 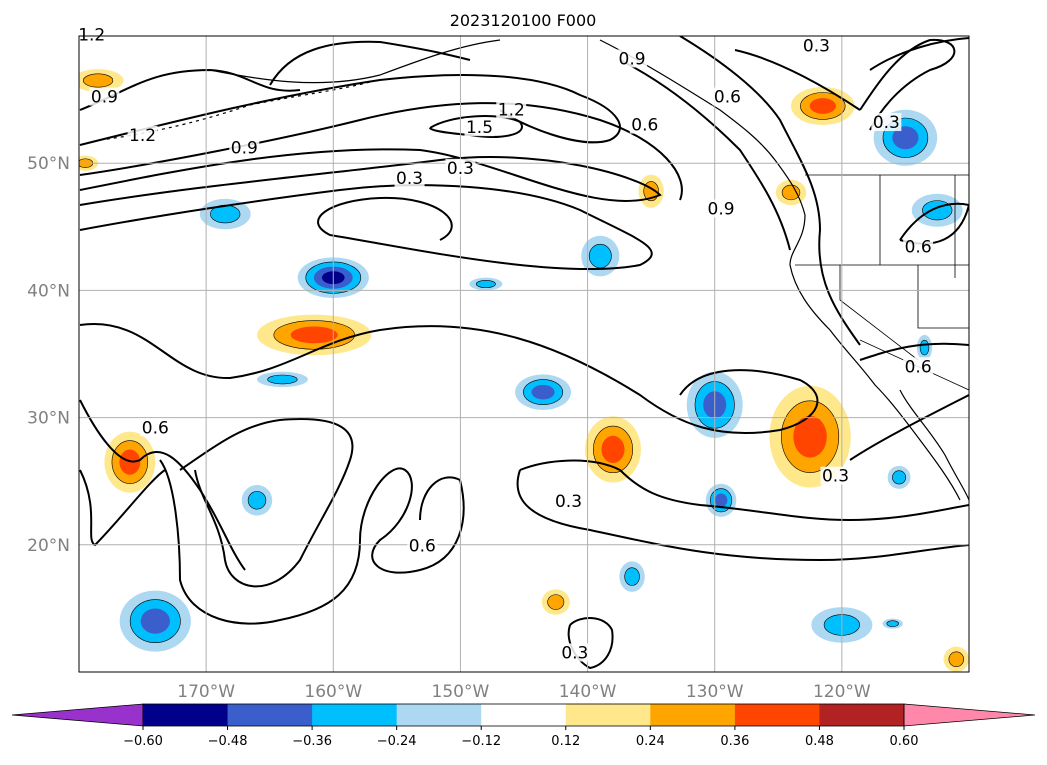 What do you see at coordinates (333, 692) in the screenshot?
I see `longitude-tick-label: 160°W` at bounding box center [333, 692].